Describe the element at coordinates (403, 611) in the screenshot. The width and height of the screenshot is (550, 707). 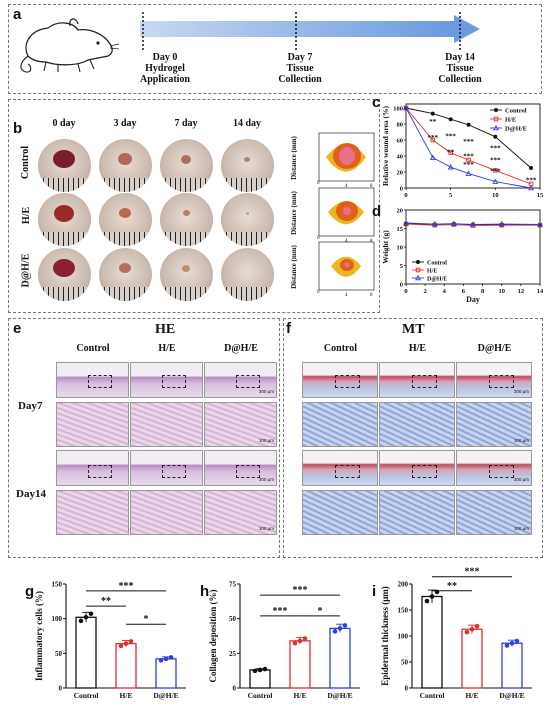
I see `y-tick-label: 150` at that location.